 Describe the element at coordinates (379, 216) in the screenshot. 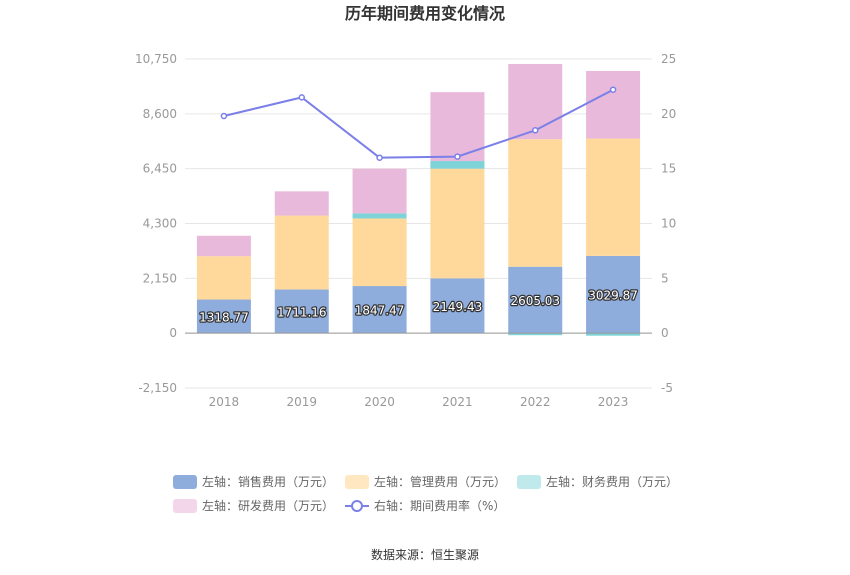

I see `bar-2020-s2` at that location.